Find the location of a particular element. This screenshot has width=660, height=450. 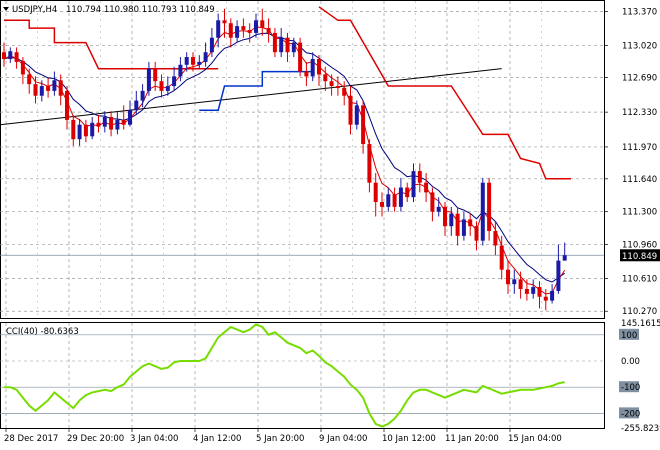

cci-tick-label: 100 is located at coordinates (629, 336).